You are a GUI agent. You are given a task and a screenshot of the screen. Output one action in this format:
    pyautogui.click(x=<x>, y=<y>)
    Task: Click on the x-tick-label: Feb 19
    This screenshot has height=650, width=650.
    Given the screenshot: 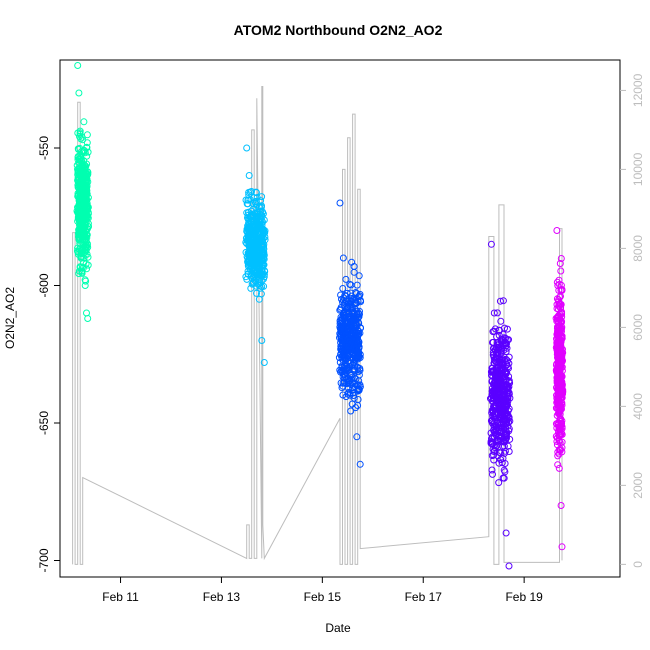 What is the action you would take?
    pyautogui.click(x=524, y=597)
    